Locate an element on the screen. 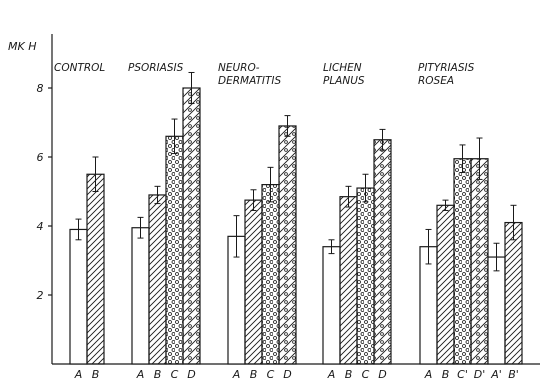 This screenshot has width=548, height=381. group-label: ROSEA is located at coordinates (436, 81).